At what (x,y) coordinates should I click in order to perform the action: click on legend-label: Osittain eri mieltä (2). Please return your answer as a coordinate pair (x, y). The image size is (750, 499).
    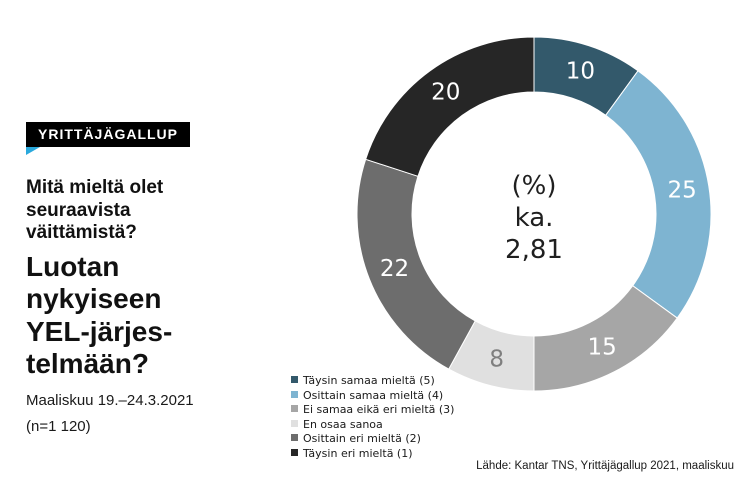
    Looking at the image, I should click on (362, 439).